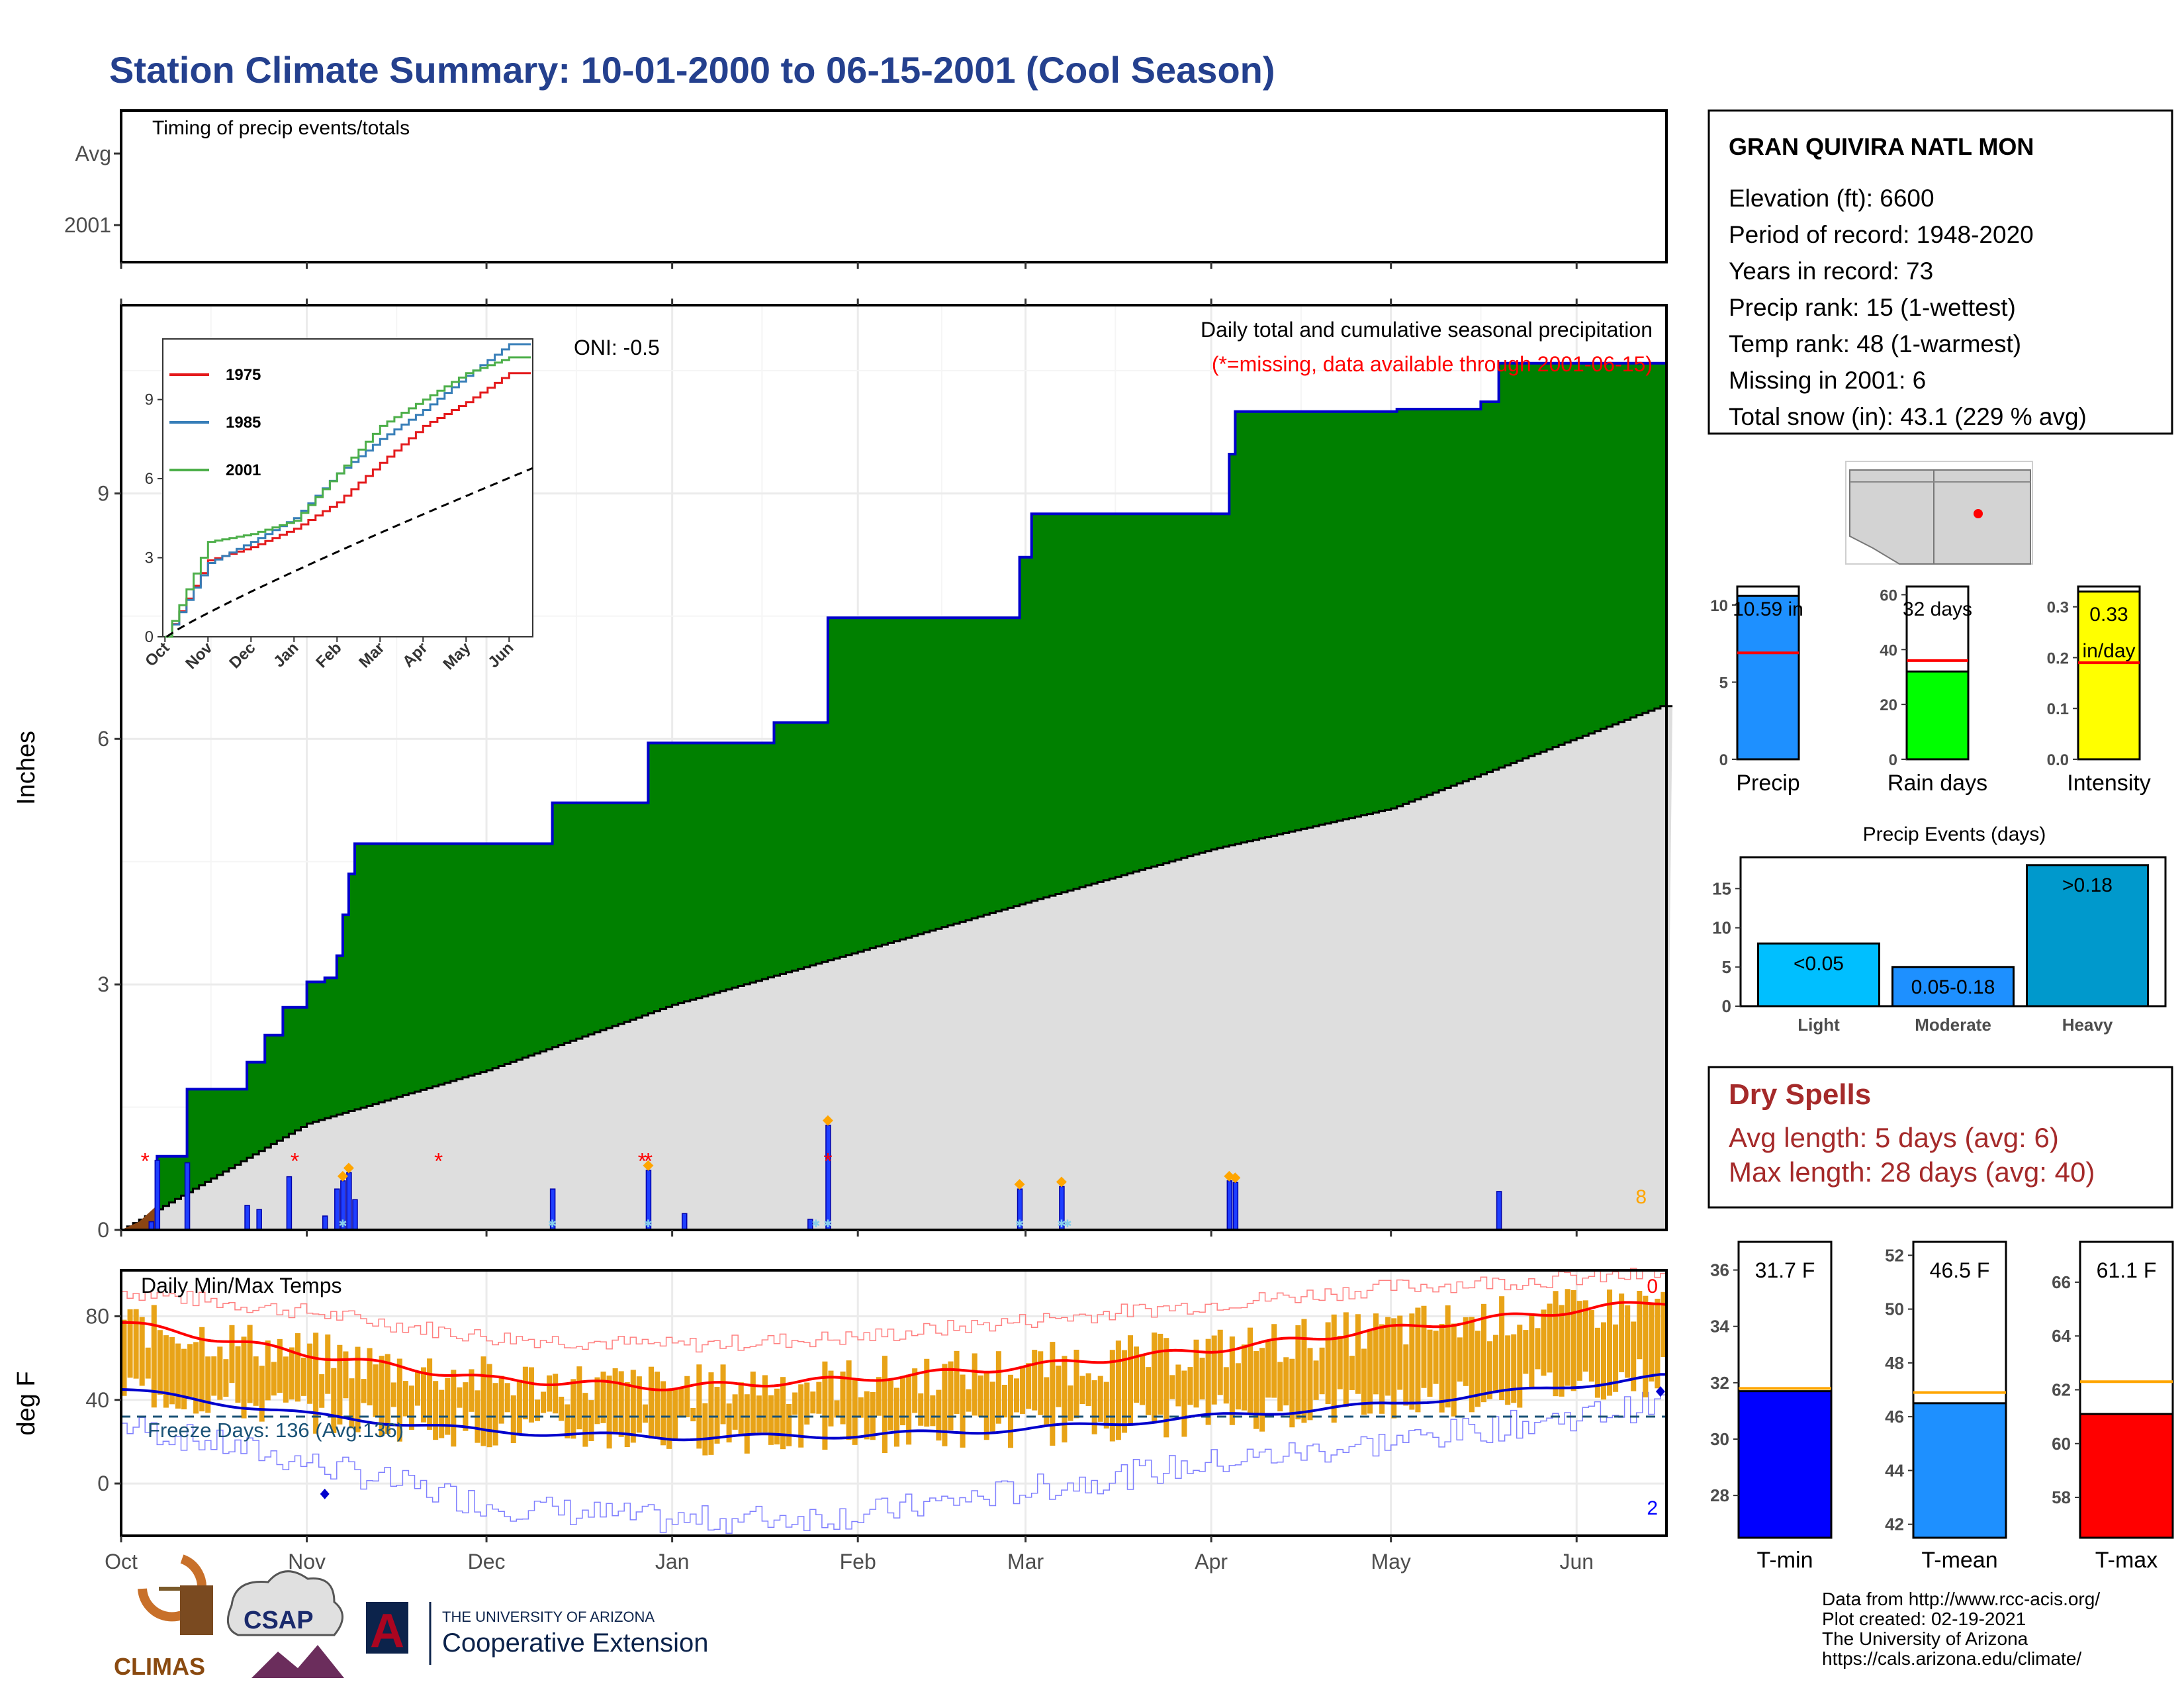 The image size is (2184, 1688). Describe the element at coordinates (1785, 1560) in the screenshot. I see `temp-summary-bar-label: T-min` at that location.